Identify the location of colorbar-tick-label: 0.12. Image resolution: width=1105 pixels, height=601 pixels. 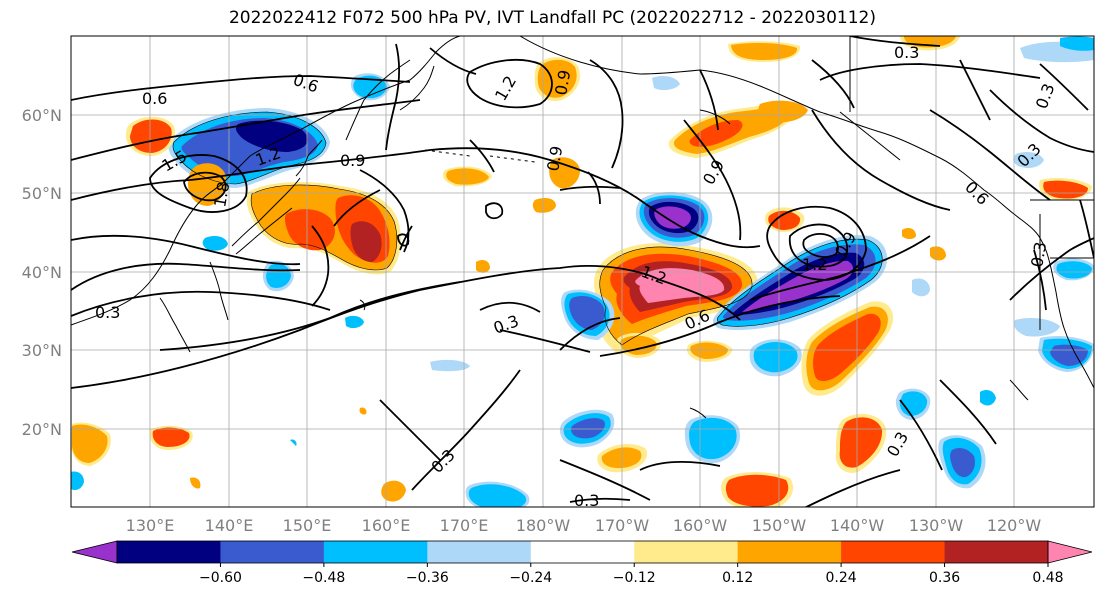
(737, 578).